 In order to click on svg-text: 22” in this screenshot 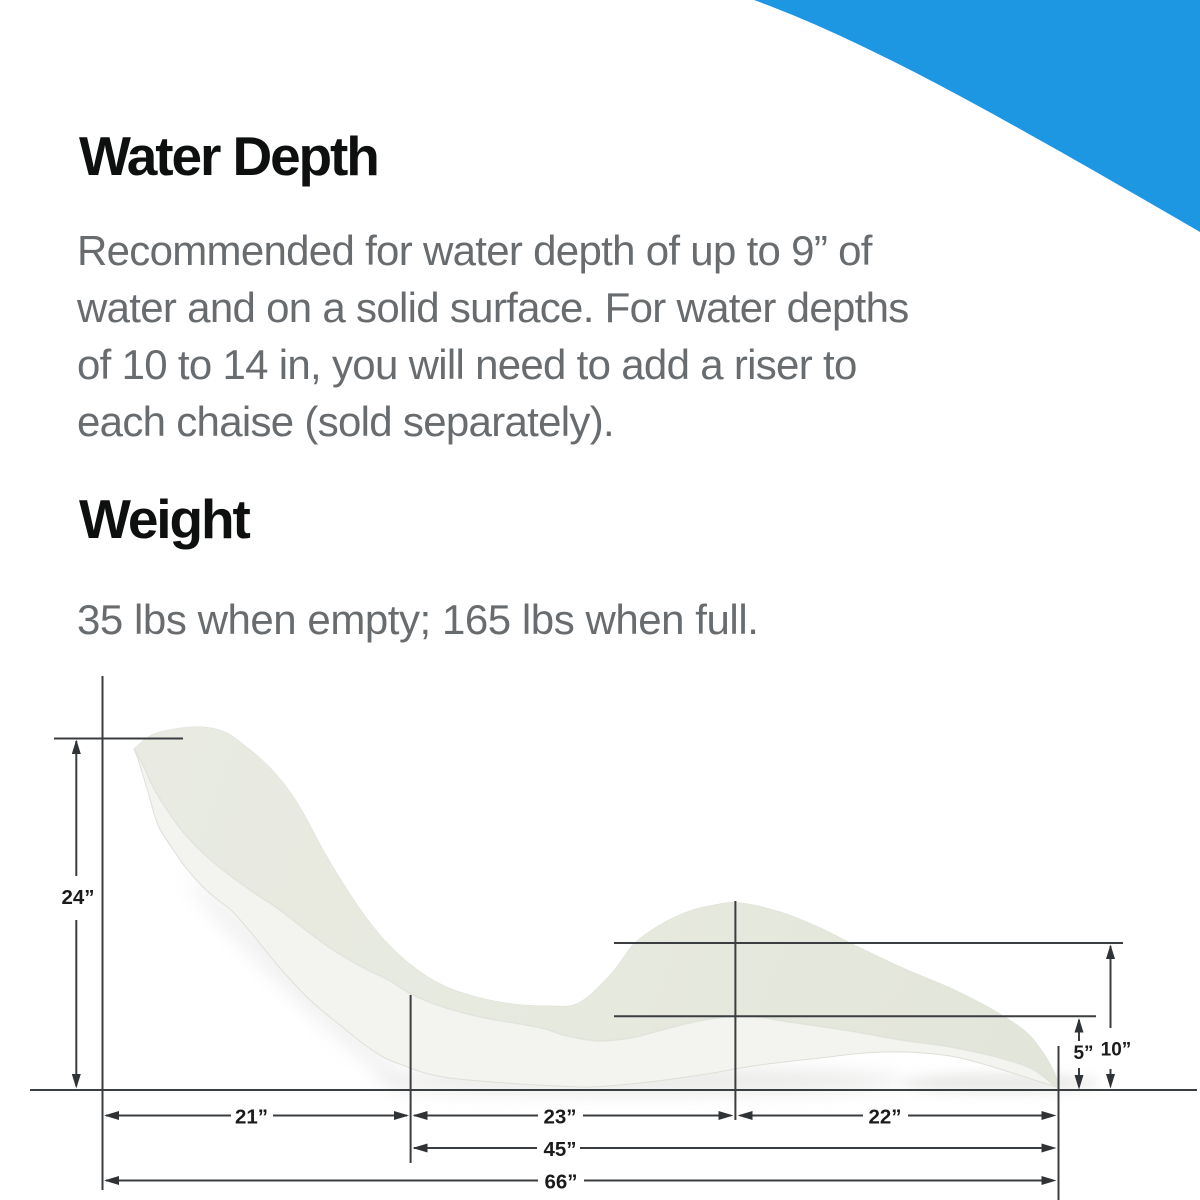, I will do `click(884, 1117)`.